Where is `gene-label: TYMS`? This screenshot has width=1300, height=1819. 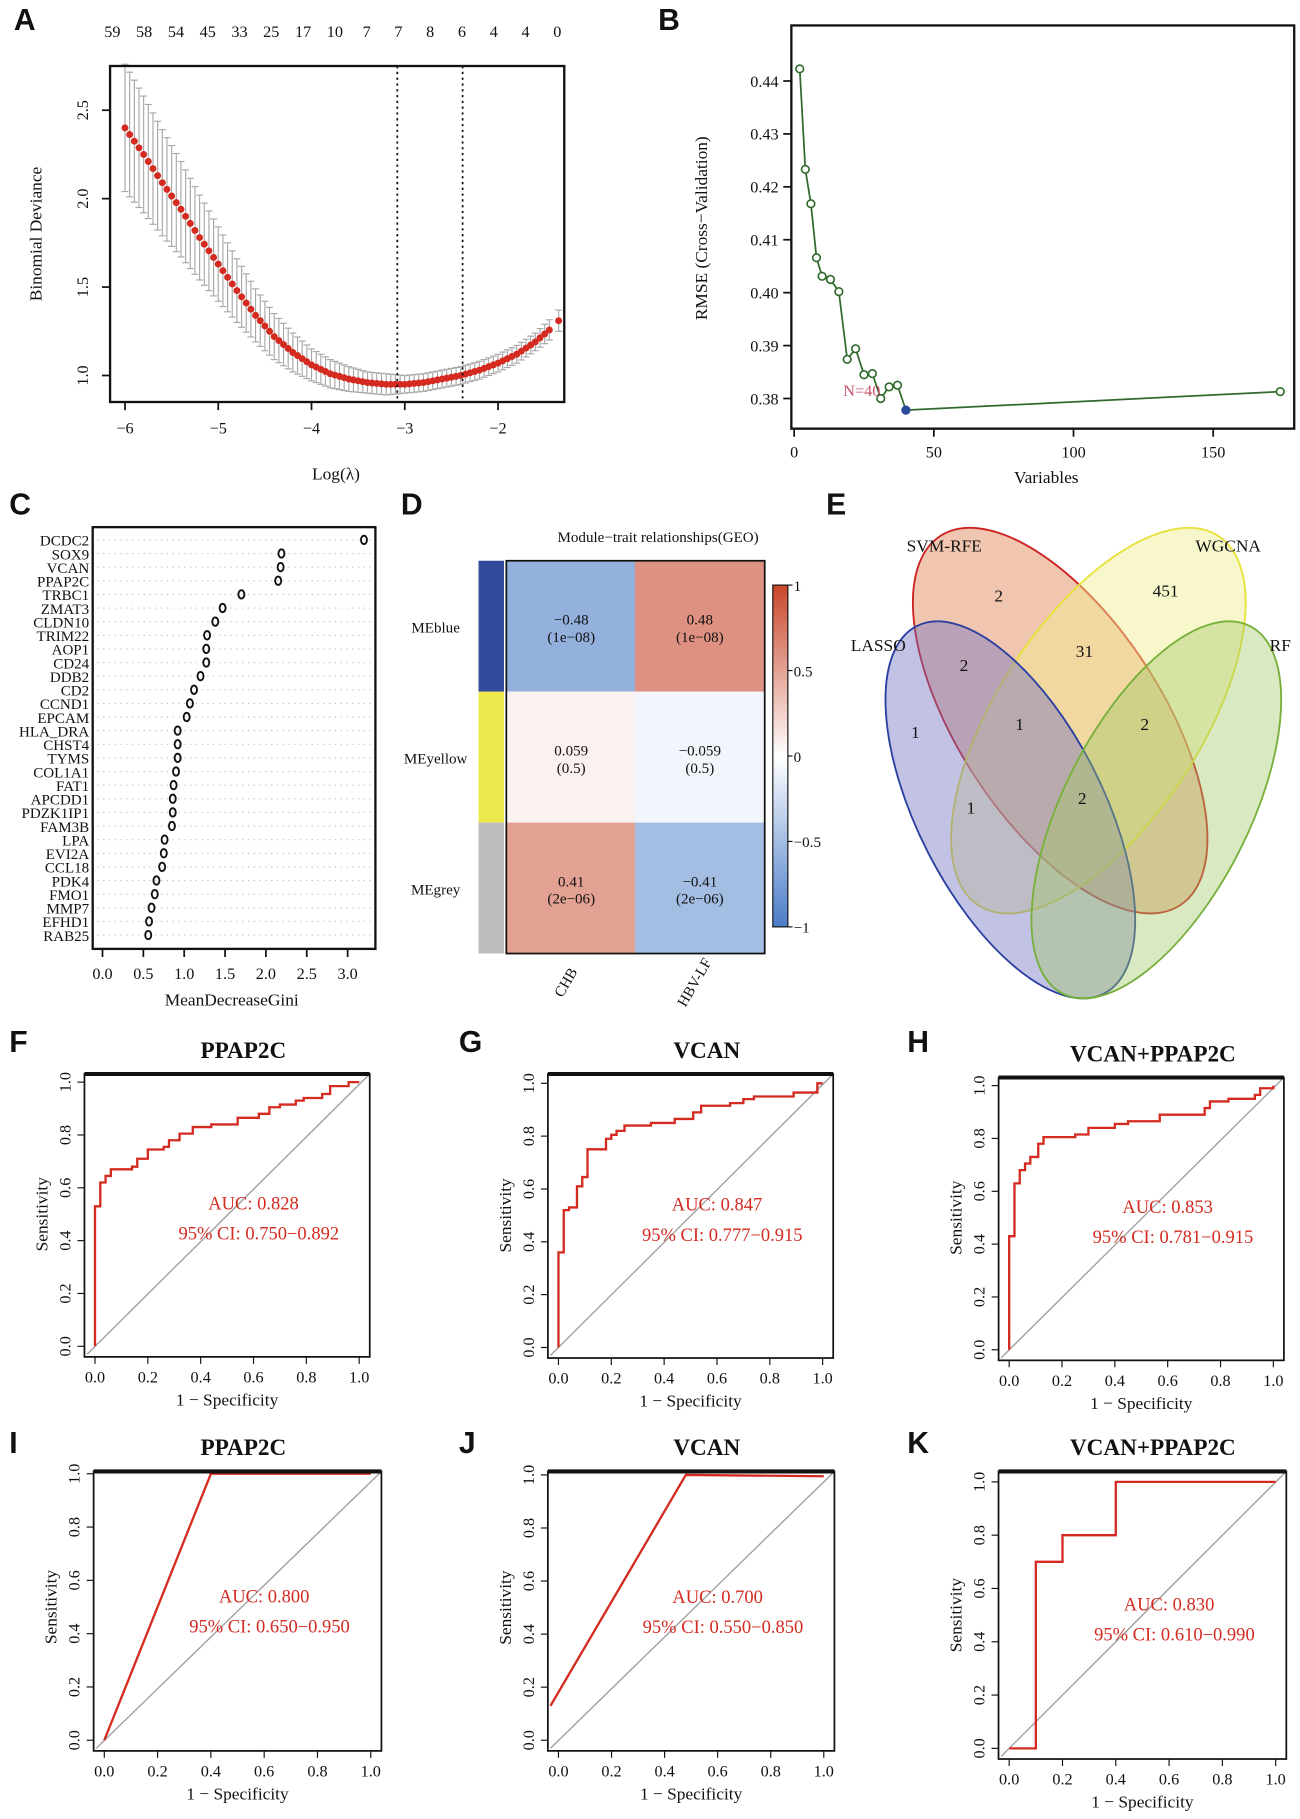 gene-label: TYMS is located at coordinates (68, 760).